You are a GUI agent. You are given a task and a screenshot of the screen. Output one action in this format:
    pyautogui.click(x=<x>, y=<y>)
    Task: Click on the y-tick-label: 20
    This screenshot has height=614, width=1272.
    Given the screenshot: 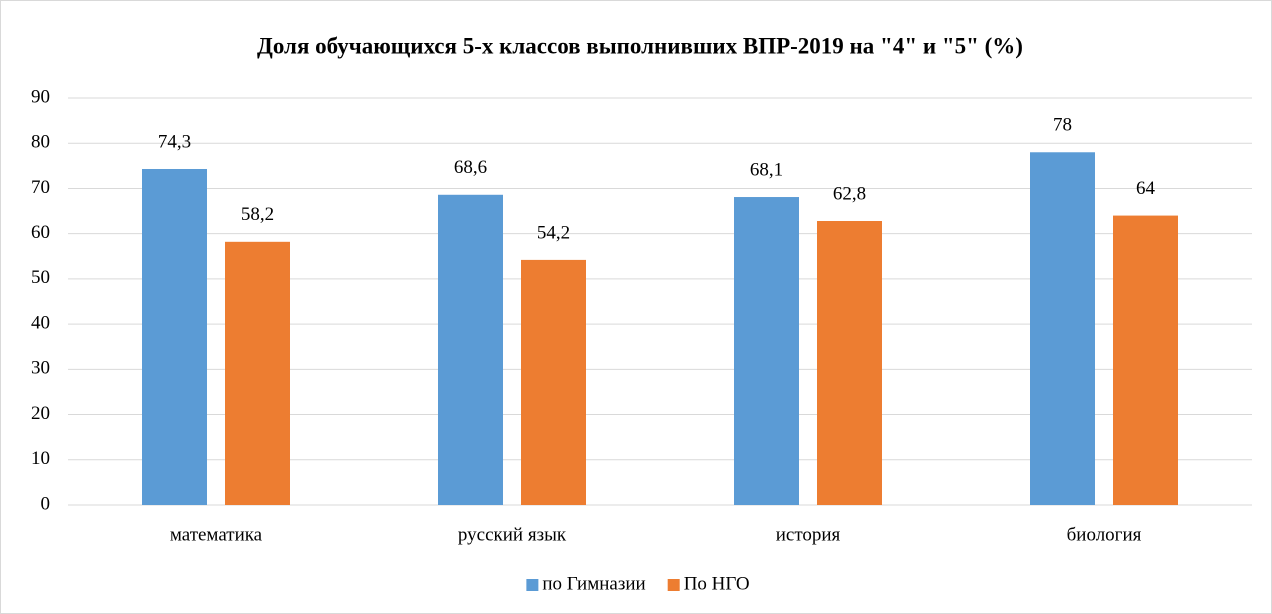 What is the action you would take?
    pyautogui.click(x=40, y=413)
    